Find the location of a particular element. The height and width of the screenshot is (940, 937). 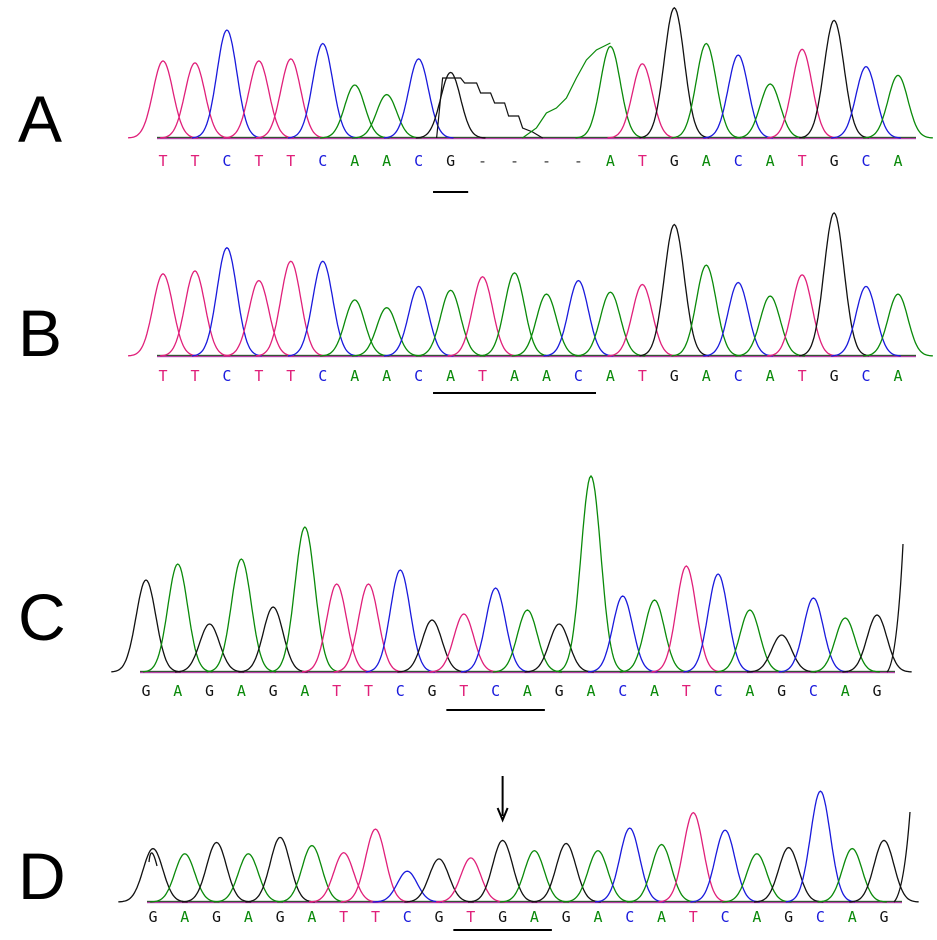

base-call-c-23: G is located at coordinates (876, 691).